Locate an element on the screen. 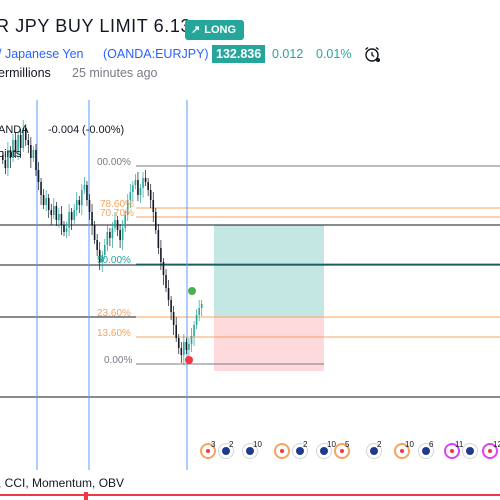 The height and width of the screenshot is (500, 500). fib-level-label: 50.00% is located at coordinates (114, 260).